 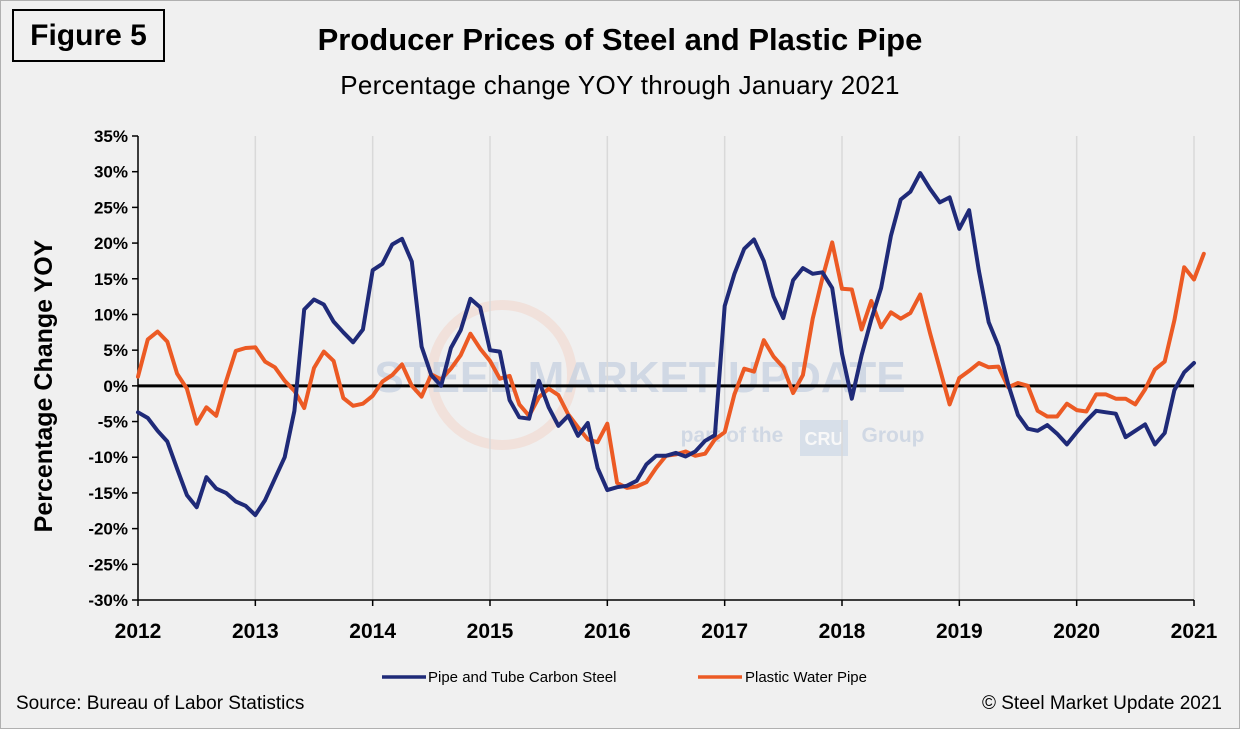 What do you see at coordinates (959, 631) in the screenshot?
I see `x-tick-label: 2019` at bounding box center [959, 631].